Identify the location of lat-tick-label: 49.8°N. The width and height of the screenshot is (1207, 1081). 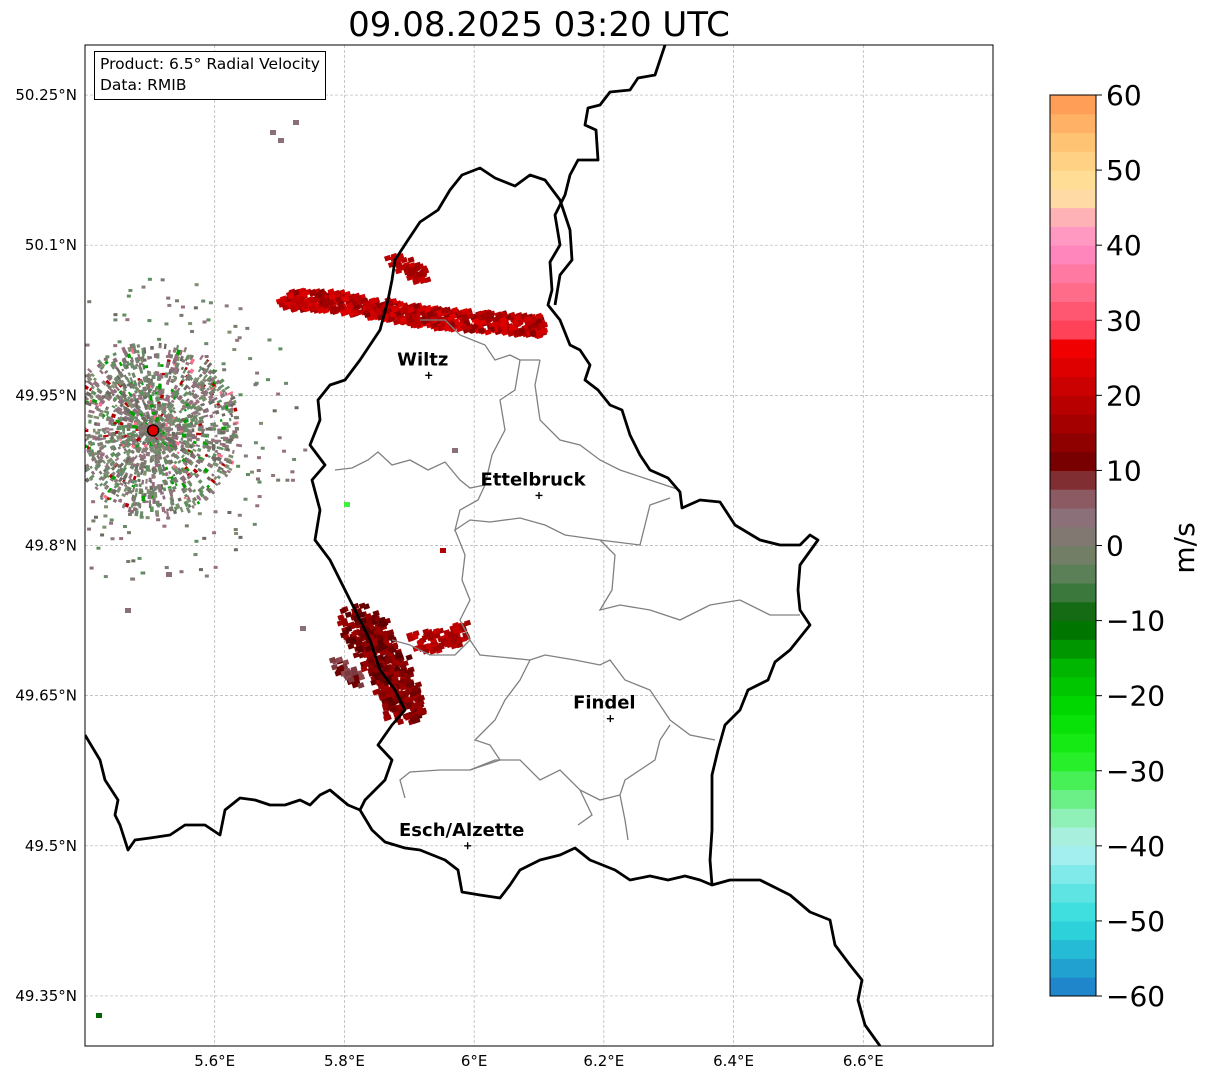
(51, 546).